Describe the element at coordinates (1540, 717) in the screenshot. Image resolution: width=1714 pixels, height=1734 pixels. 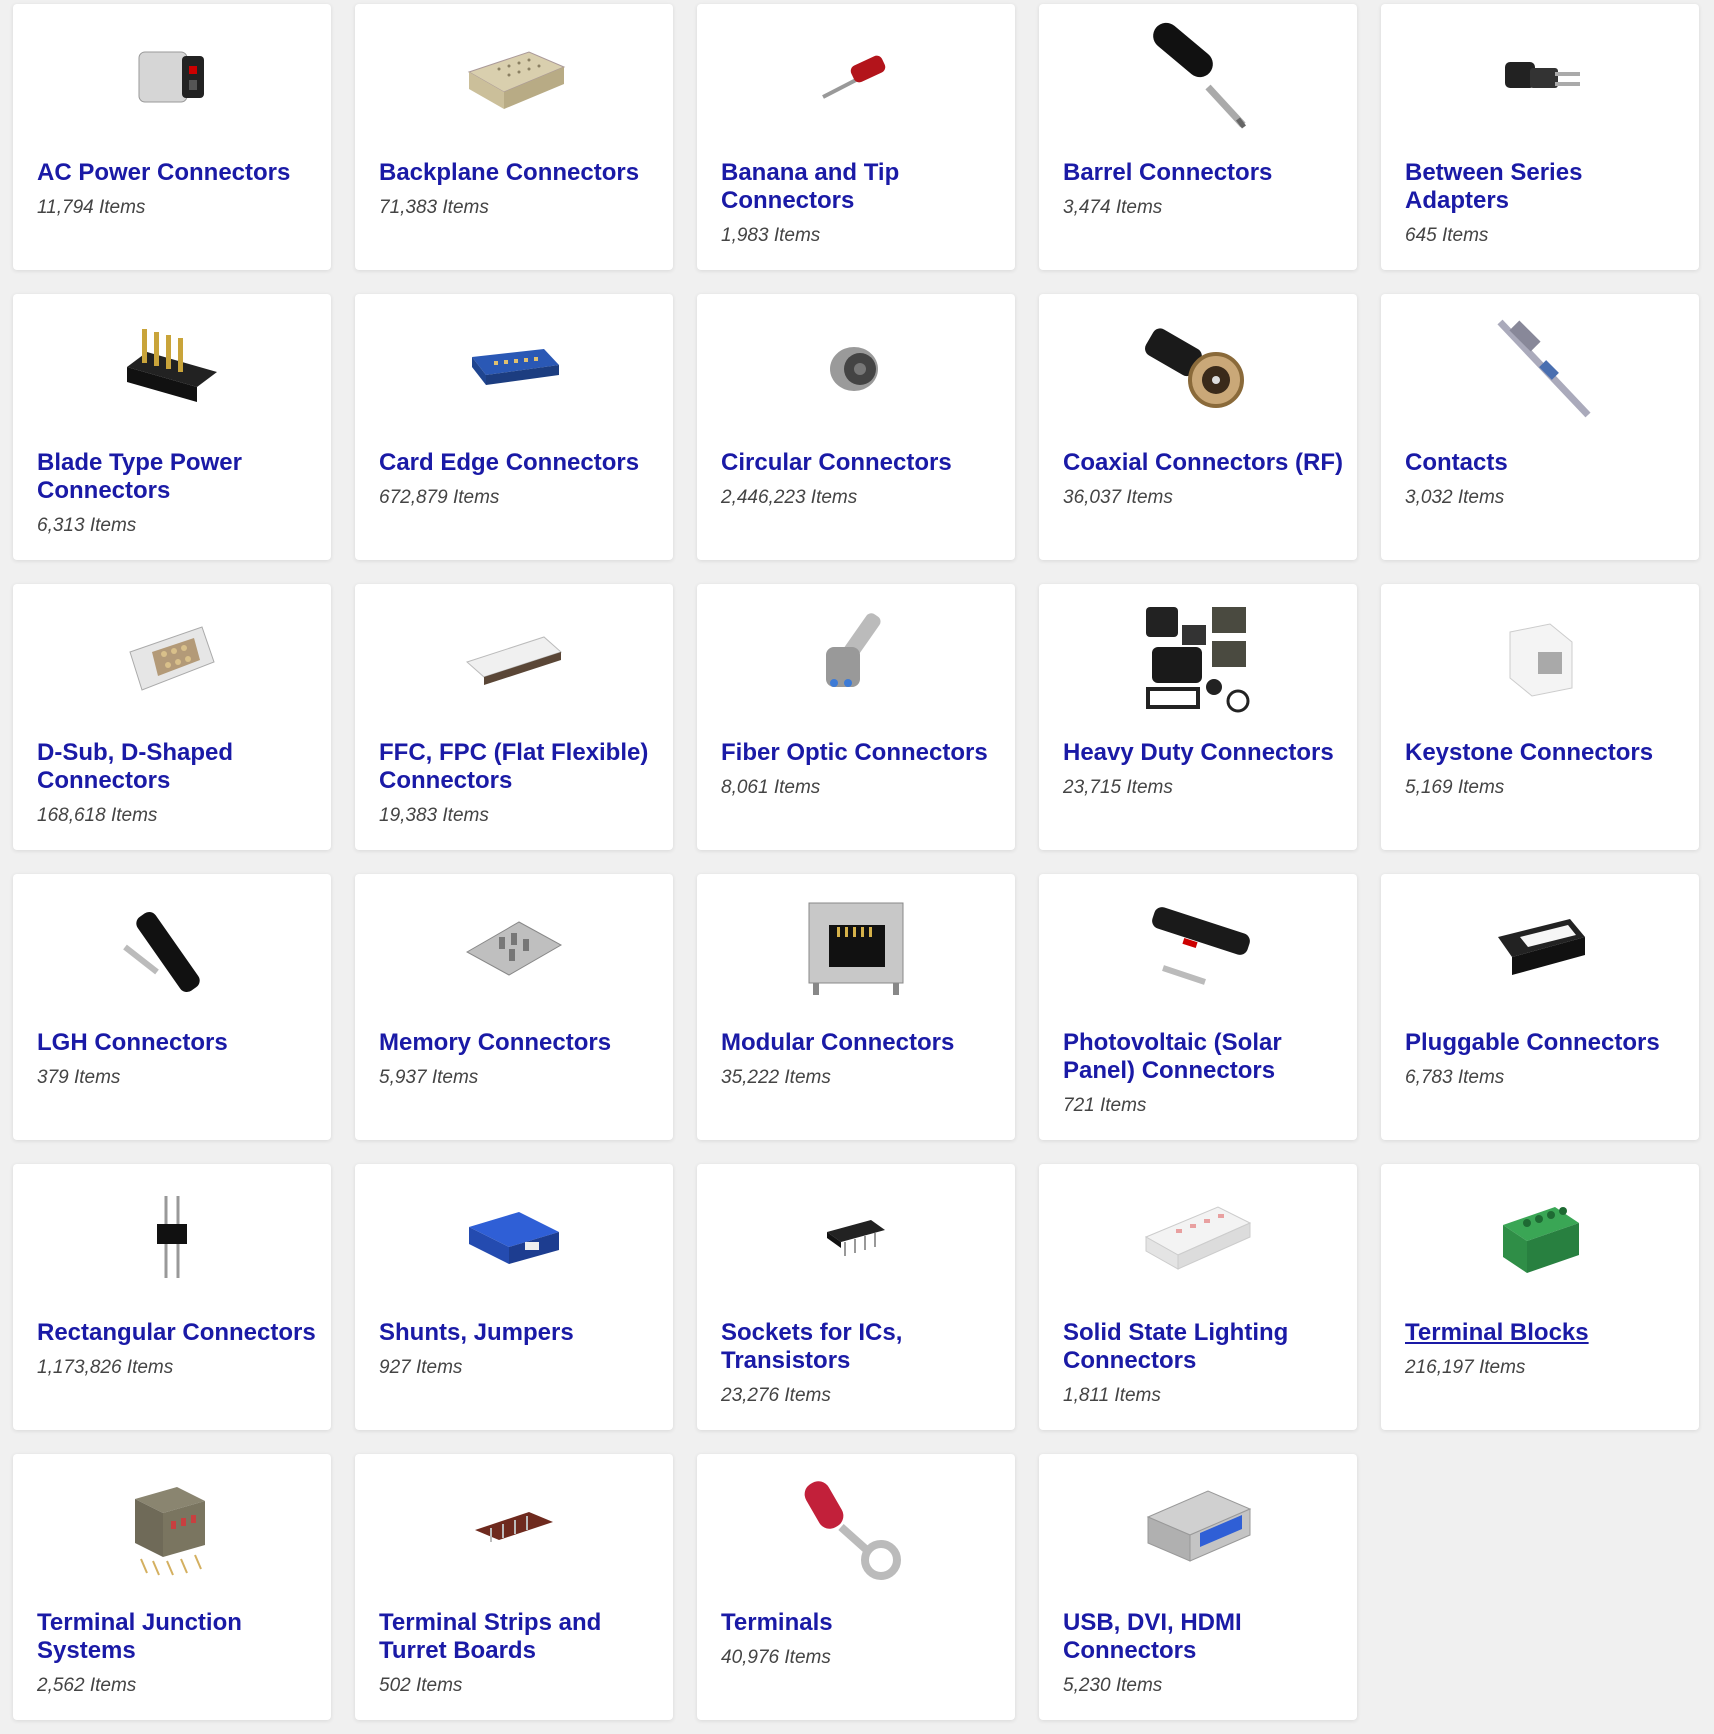
I see `category-card: Keystone Connectors 5,169 Items` at that location.